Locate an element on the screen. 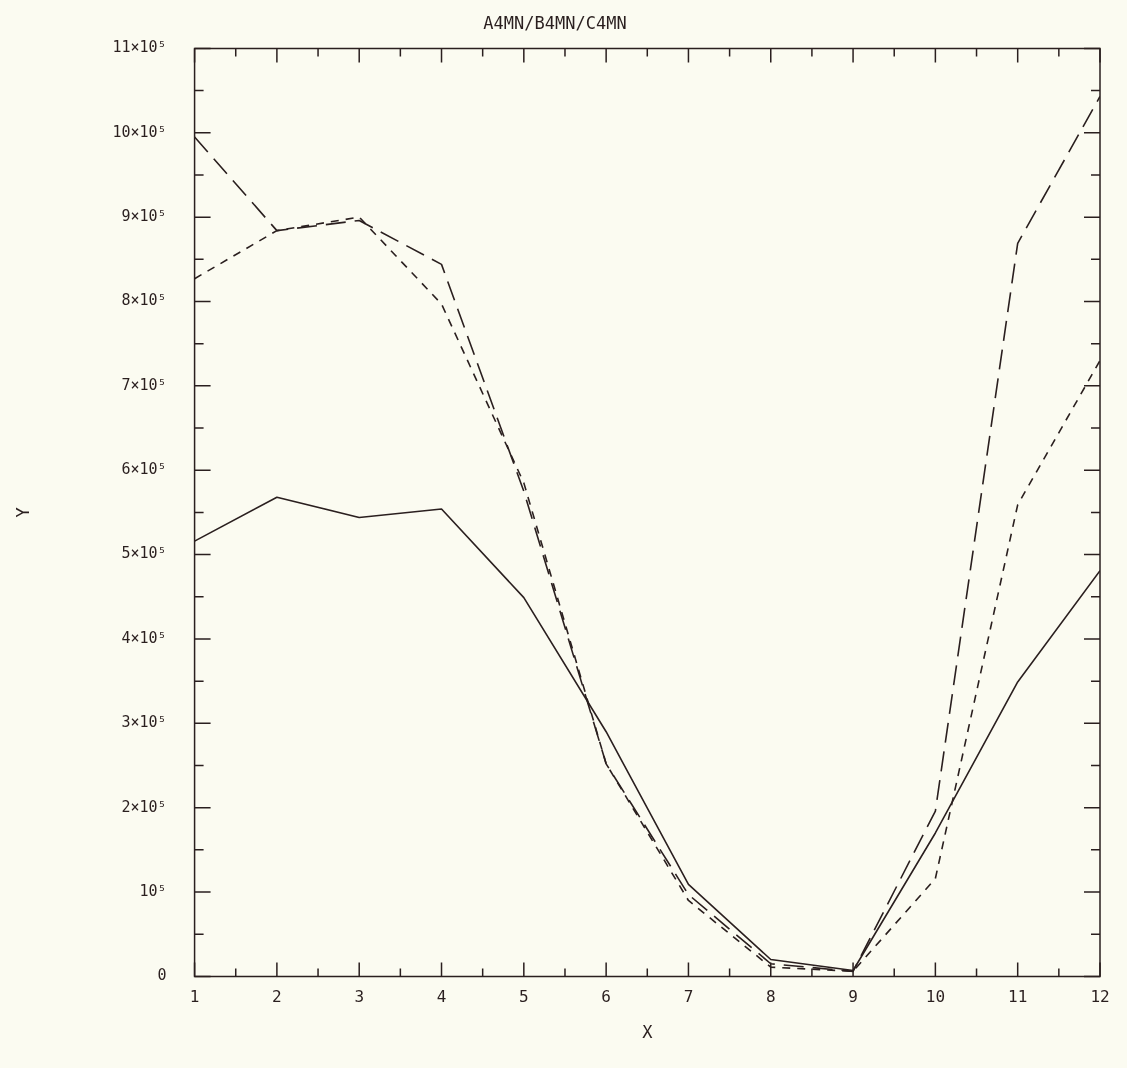 Image resolution: width=1127 pixels, height=1068 pixels. y-tick-label: 8×10⁵ is located at coordinates (144, 300).